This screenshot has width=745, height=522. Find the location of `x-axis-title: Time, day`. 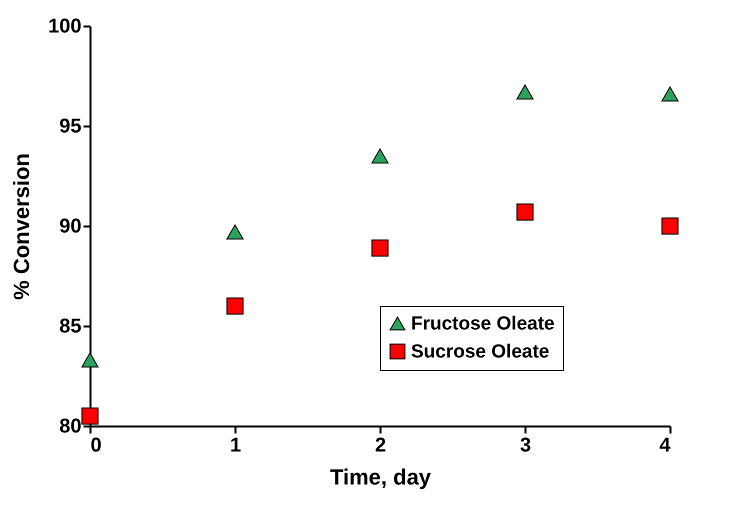

x-axis-title: Time, day is located at coordinates (381, 477).